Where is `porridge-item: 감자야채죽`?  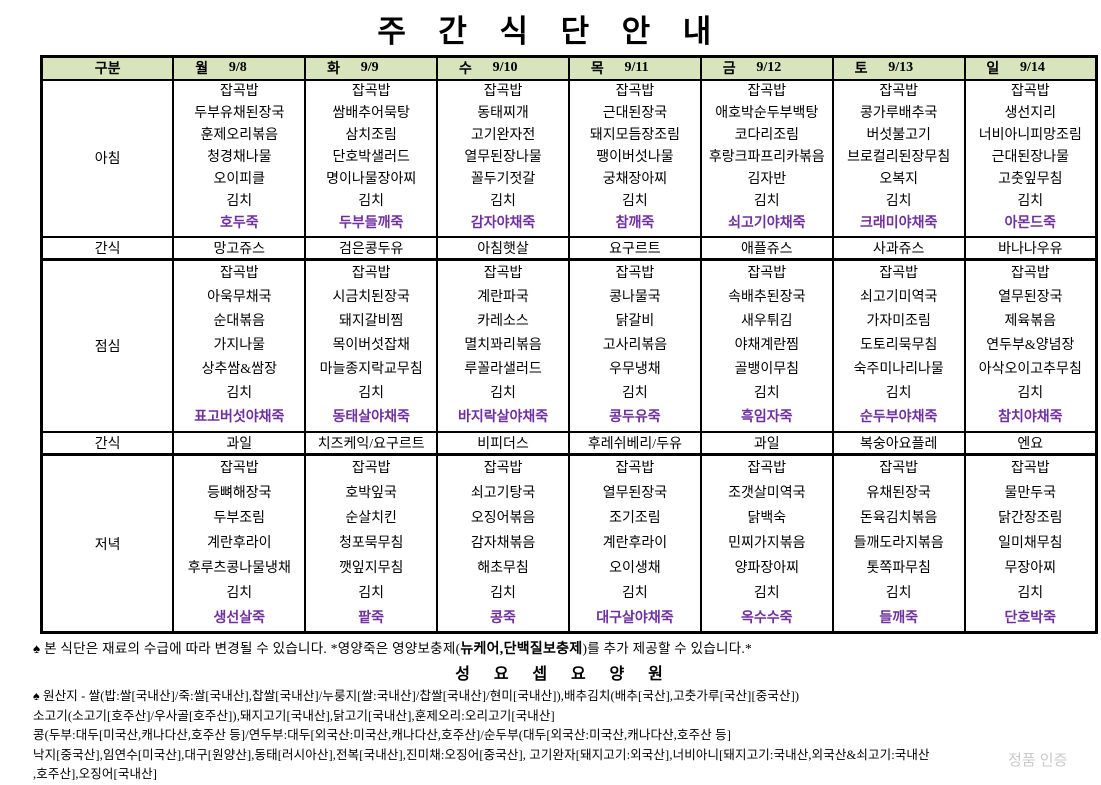 porridge-item: 감자야채죽 is located at coordinates (503, 223).